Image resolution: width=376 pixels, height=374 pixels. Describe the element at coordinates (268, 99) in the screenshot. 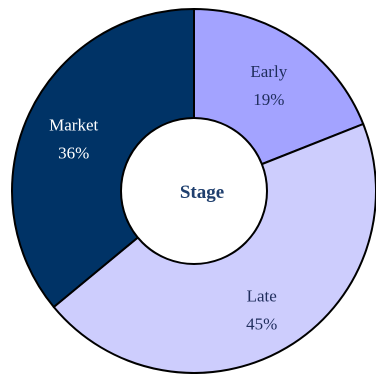

I see `slice-value-early: 19%` at that location.